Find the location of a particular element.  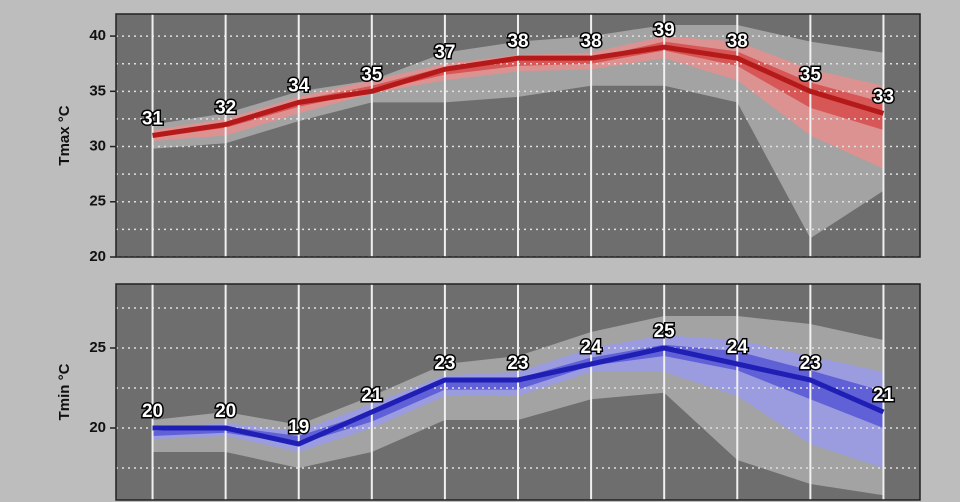

data-label: 32 is located at coordinates (225, 107).